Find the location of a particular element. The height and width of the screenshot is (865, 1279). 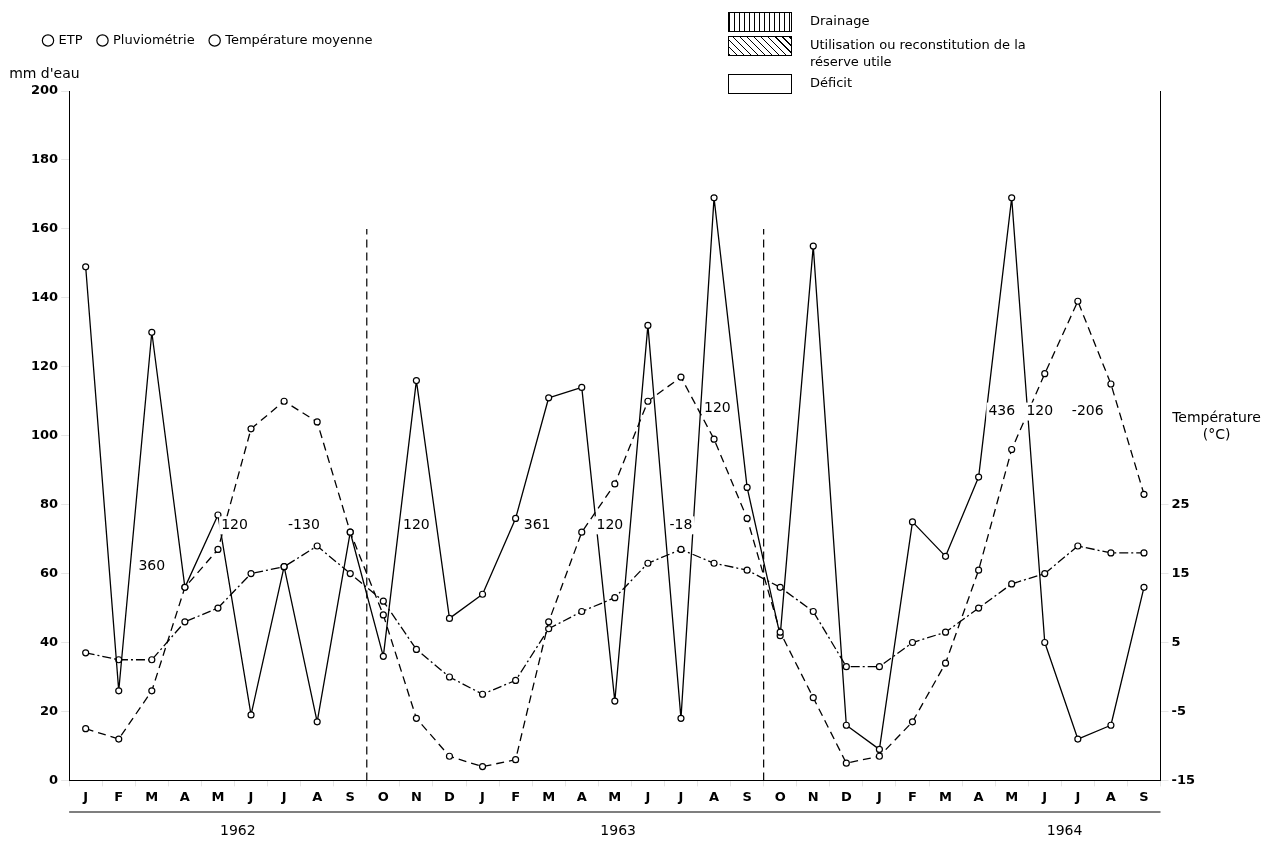

y-tick-label: 60 is located at coordinates (49, 572).